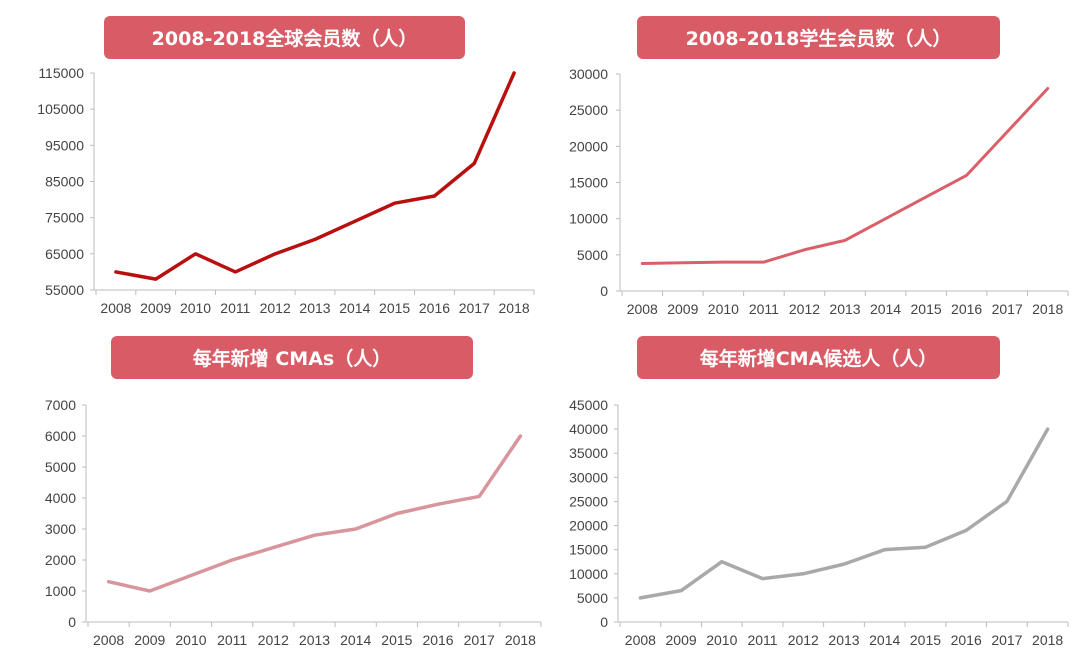 This screenshot has height=668, width=1080. What do you see at coordinates (588, 453) in the screenshot?
I see `y-tick-label: 35000` at bounding box center [588, 453].